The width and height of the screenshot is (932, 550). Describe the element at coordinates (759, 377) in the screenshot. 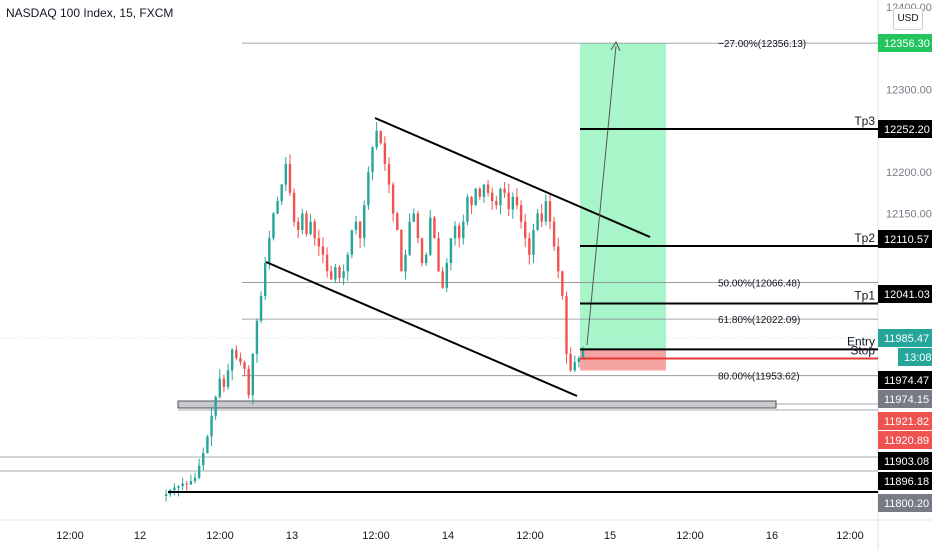

I see `fib-label: 80.00%(11953.62)` at that location.